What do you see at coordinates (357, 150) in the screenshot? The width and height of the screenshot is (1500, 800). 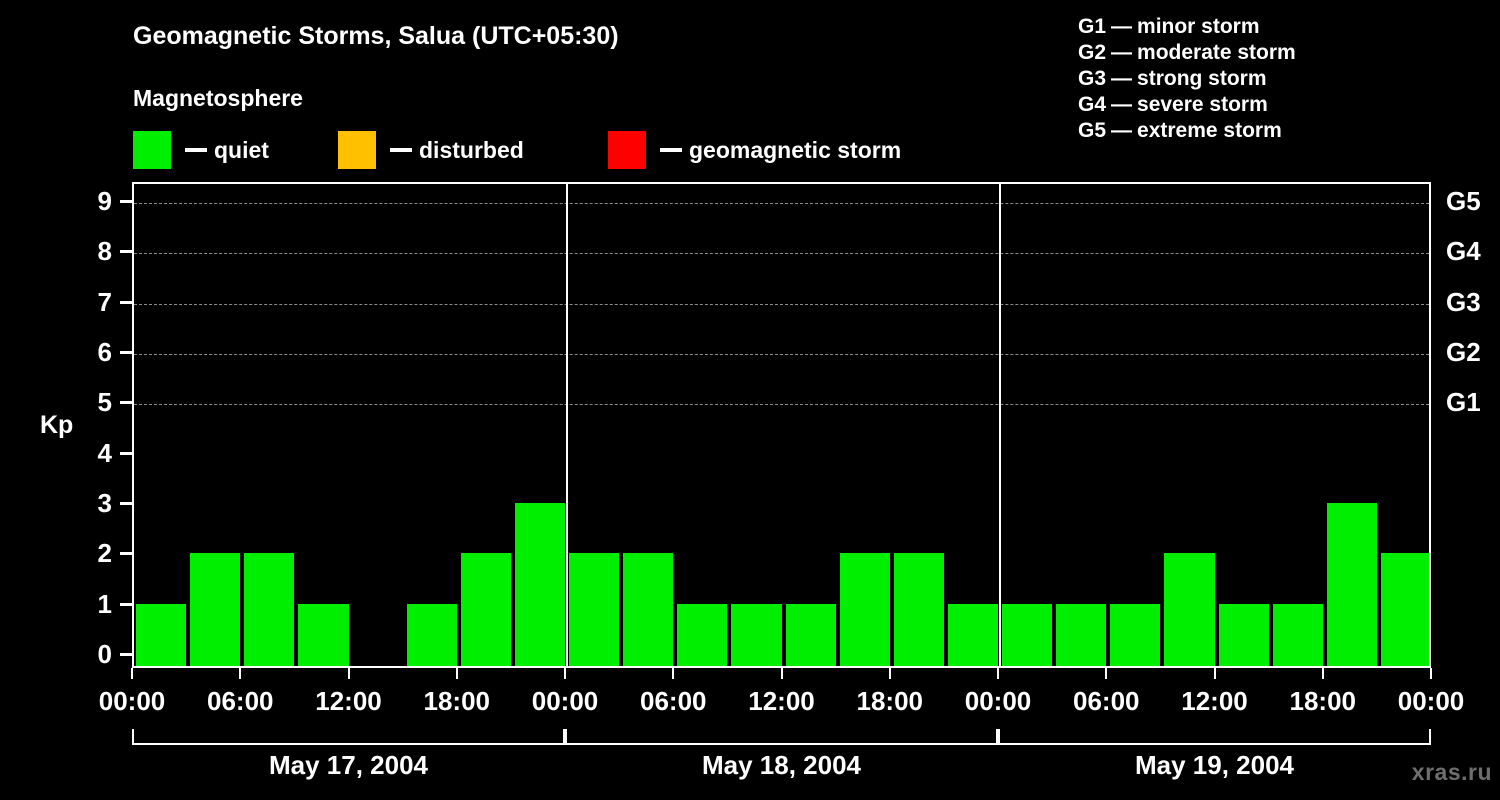 I see `disturbed-swatch` at bounding box center [357, 150].